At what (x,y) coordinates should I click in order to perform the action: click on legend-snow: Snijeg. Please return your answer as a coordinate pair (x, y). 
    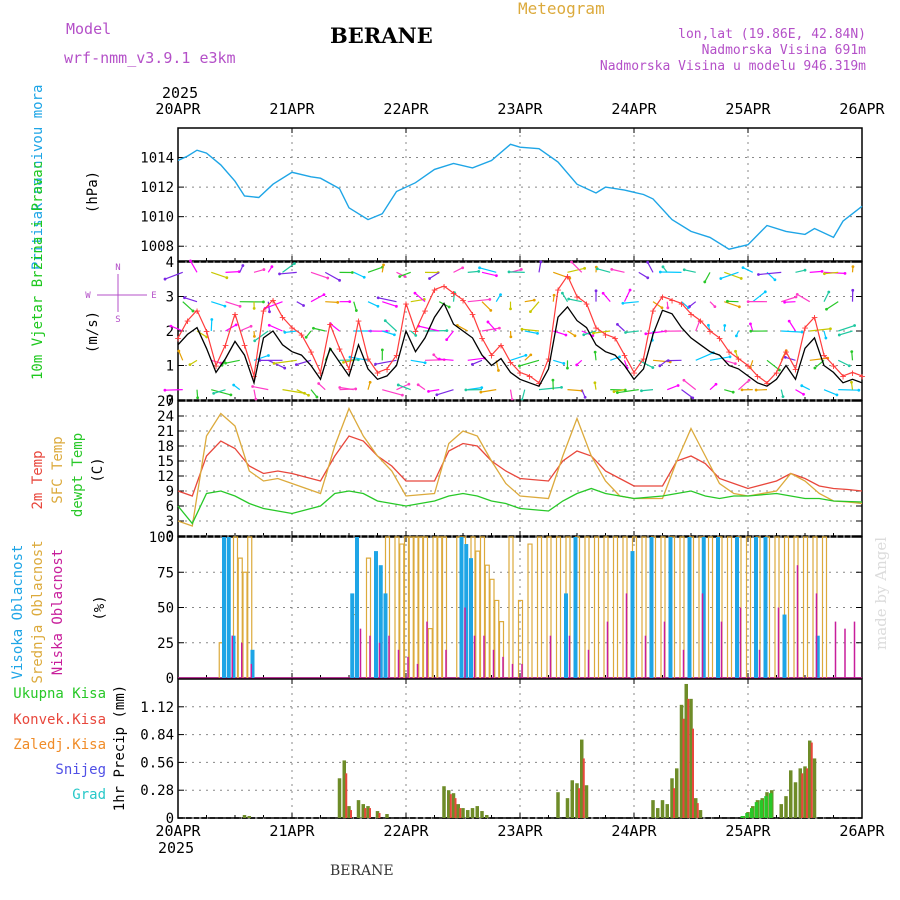
    Looking at the image, I should click on (80, 770).